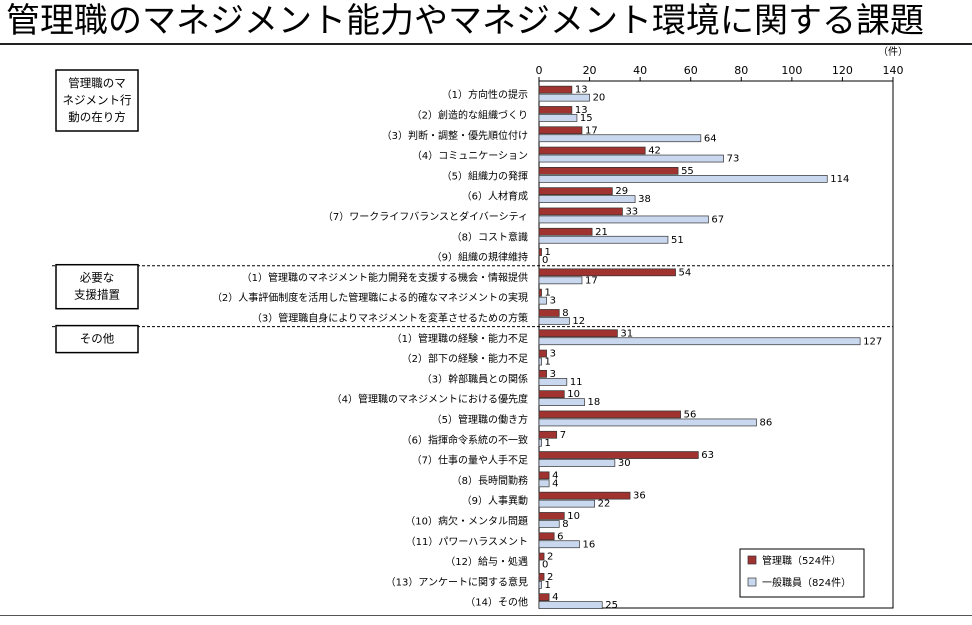  I want to click on value-label: 21, so click(601, 232).